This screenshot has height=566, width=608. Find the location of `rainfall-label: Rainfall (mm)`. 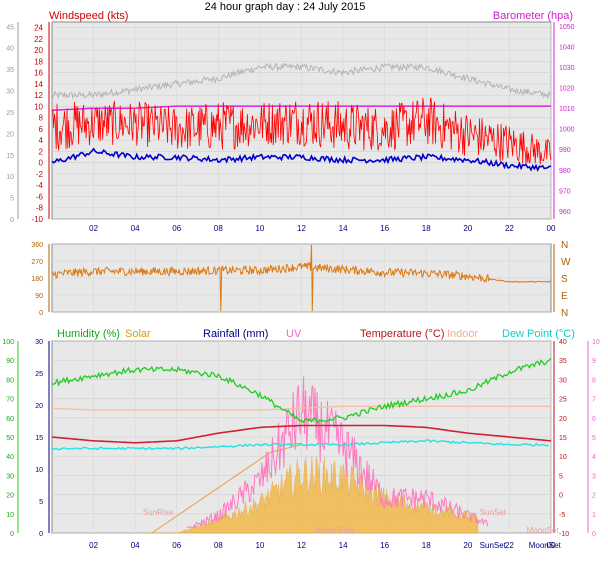

rainfall-label: Rainfall (mm) is located at coordinates (235, 334).